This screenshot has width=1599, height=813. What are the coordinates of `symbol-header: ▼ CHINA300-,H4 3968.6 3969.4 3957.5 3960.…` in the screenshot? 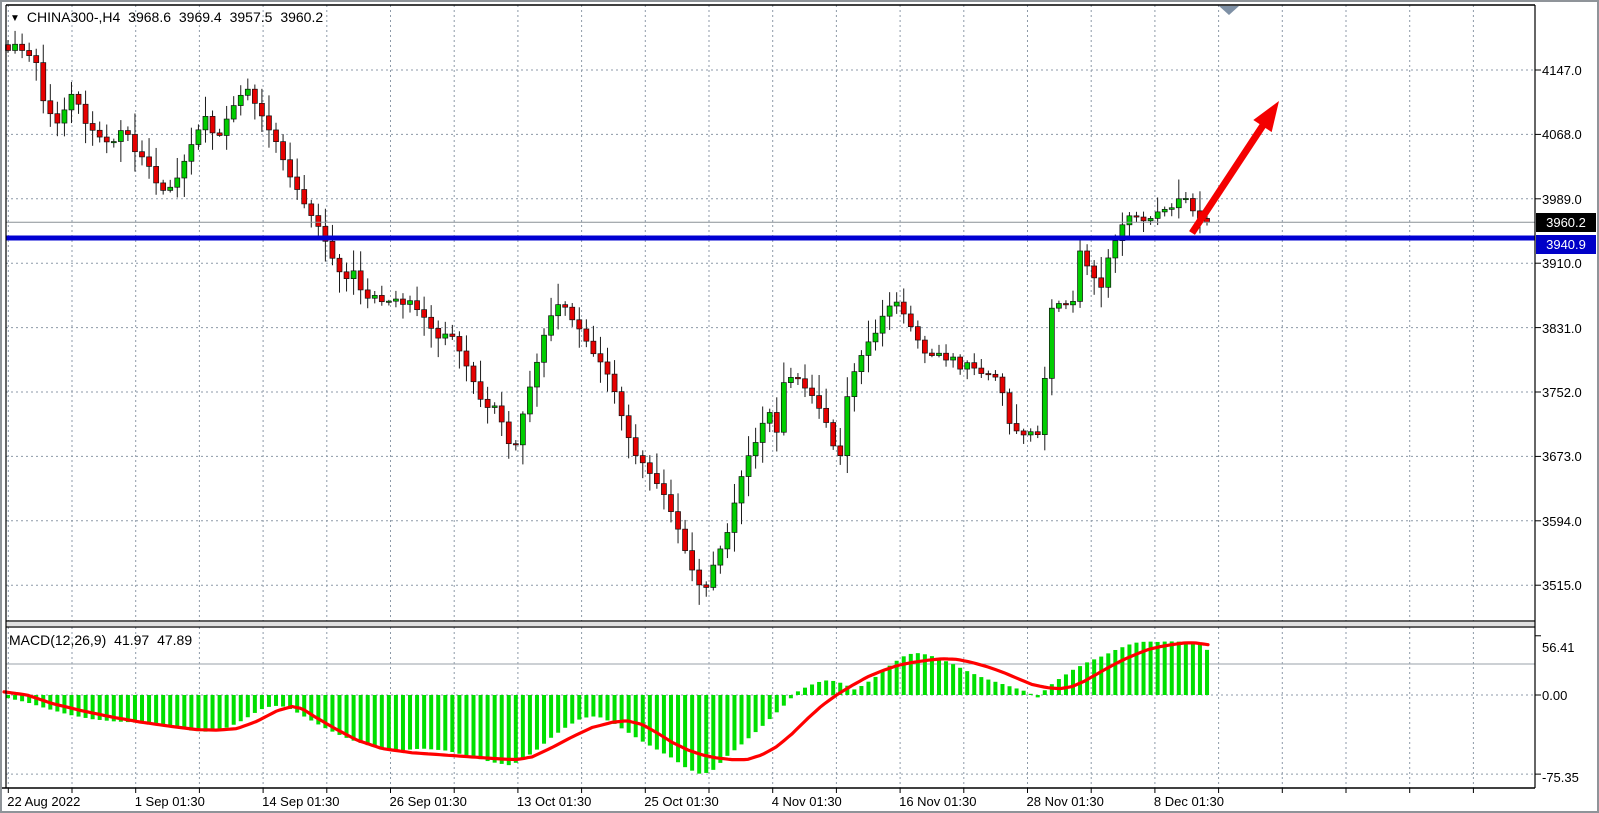 It's located at (168, 17).